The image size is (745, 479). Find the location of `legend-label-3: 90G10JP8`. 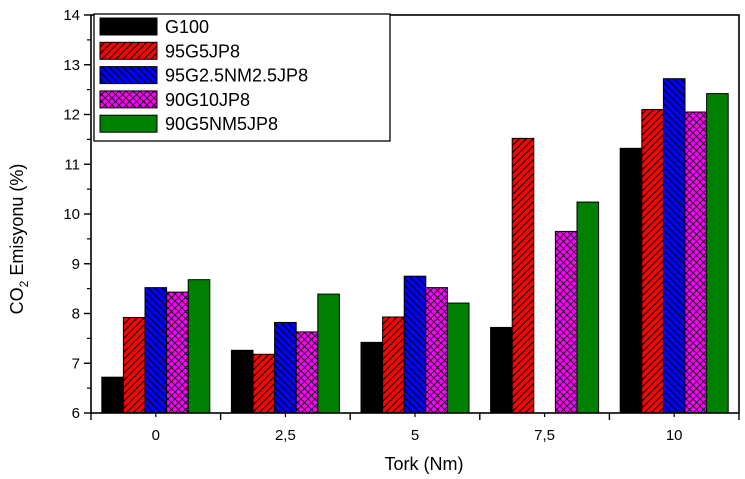

legend-label-3: 90G10JP8 is located at coordinates (207, 100).